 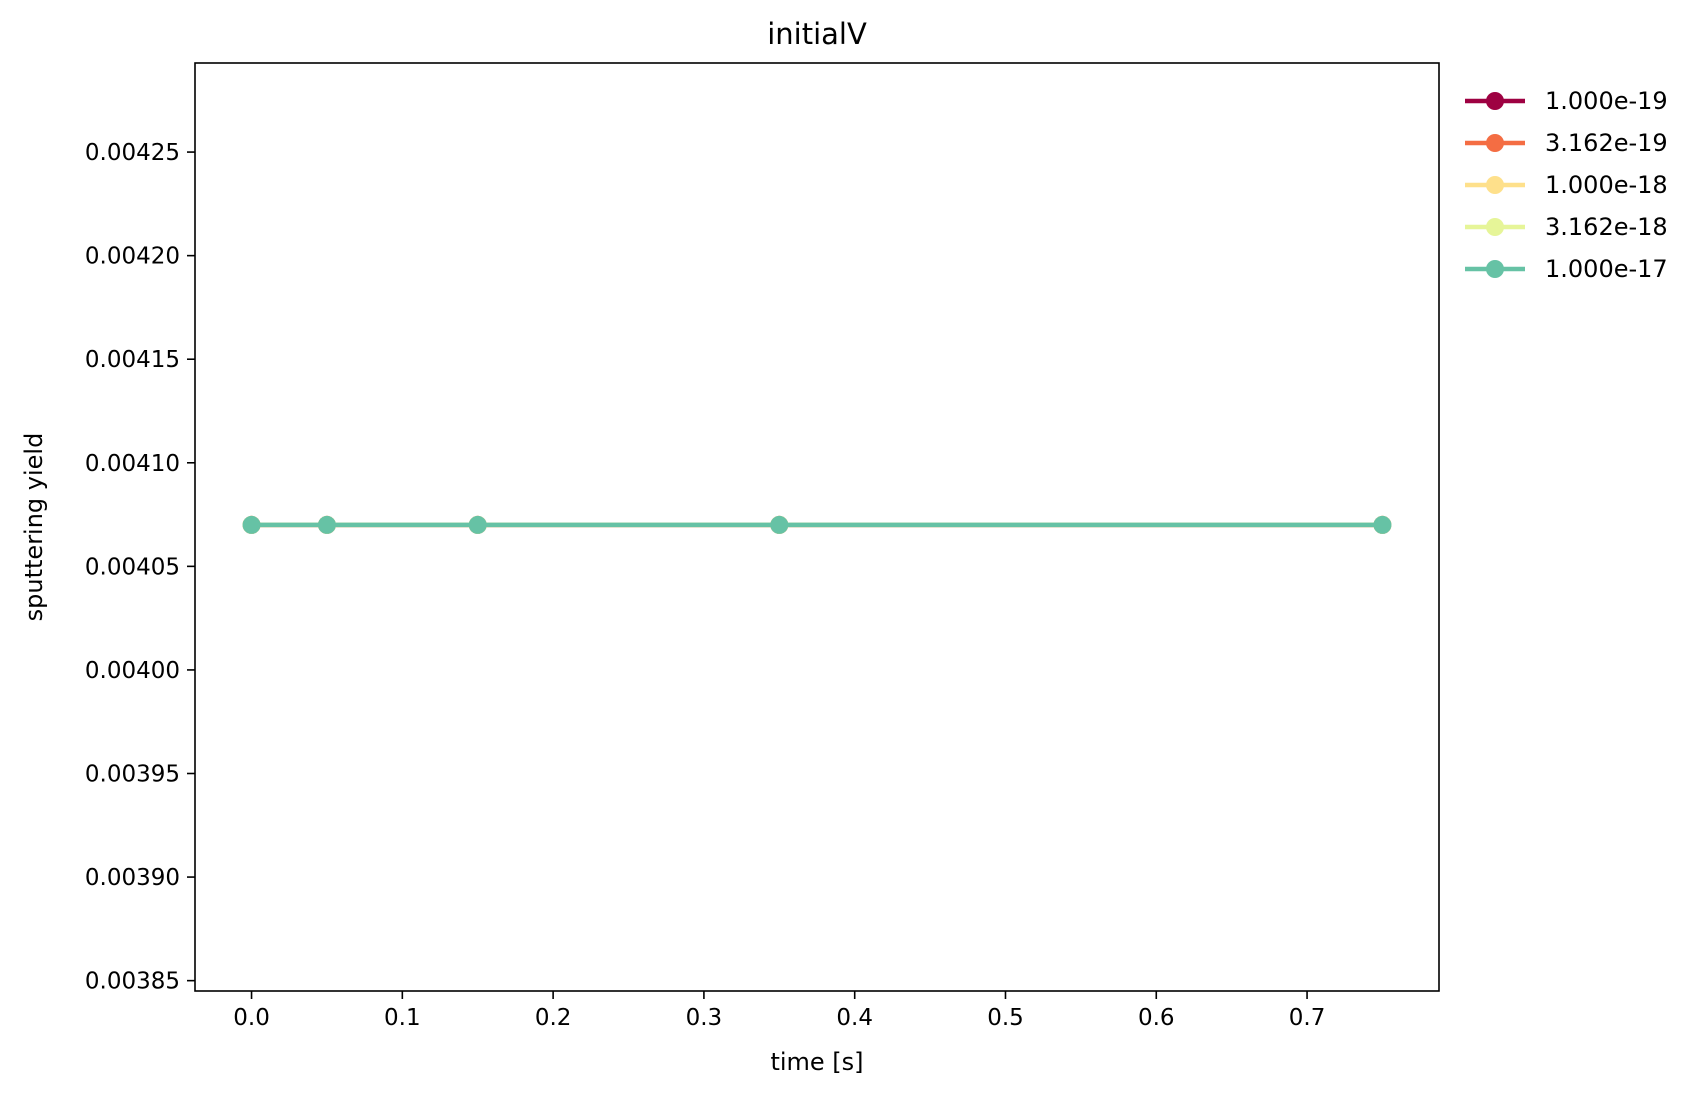 I want to click on y-tick-label: 0.00400, so click(x=132, y=671).